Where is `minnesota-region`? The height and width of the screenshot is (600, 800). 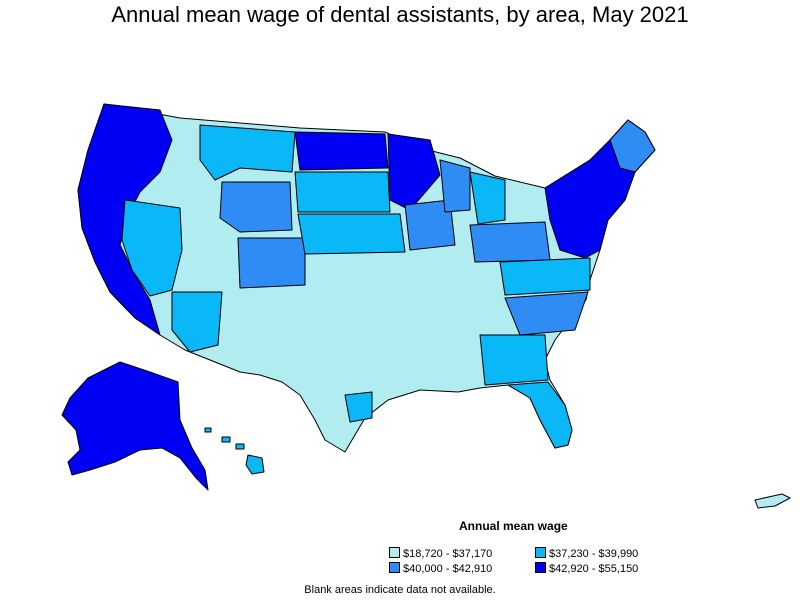
minnesota-region is located at coordinates (414, 172).